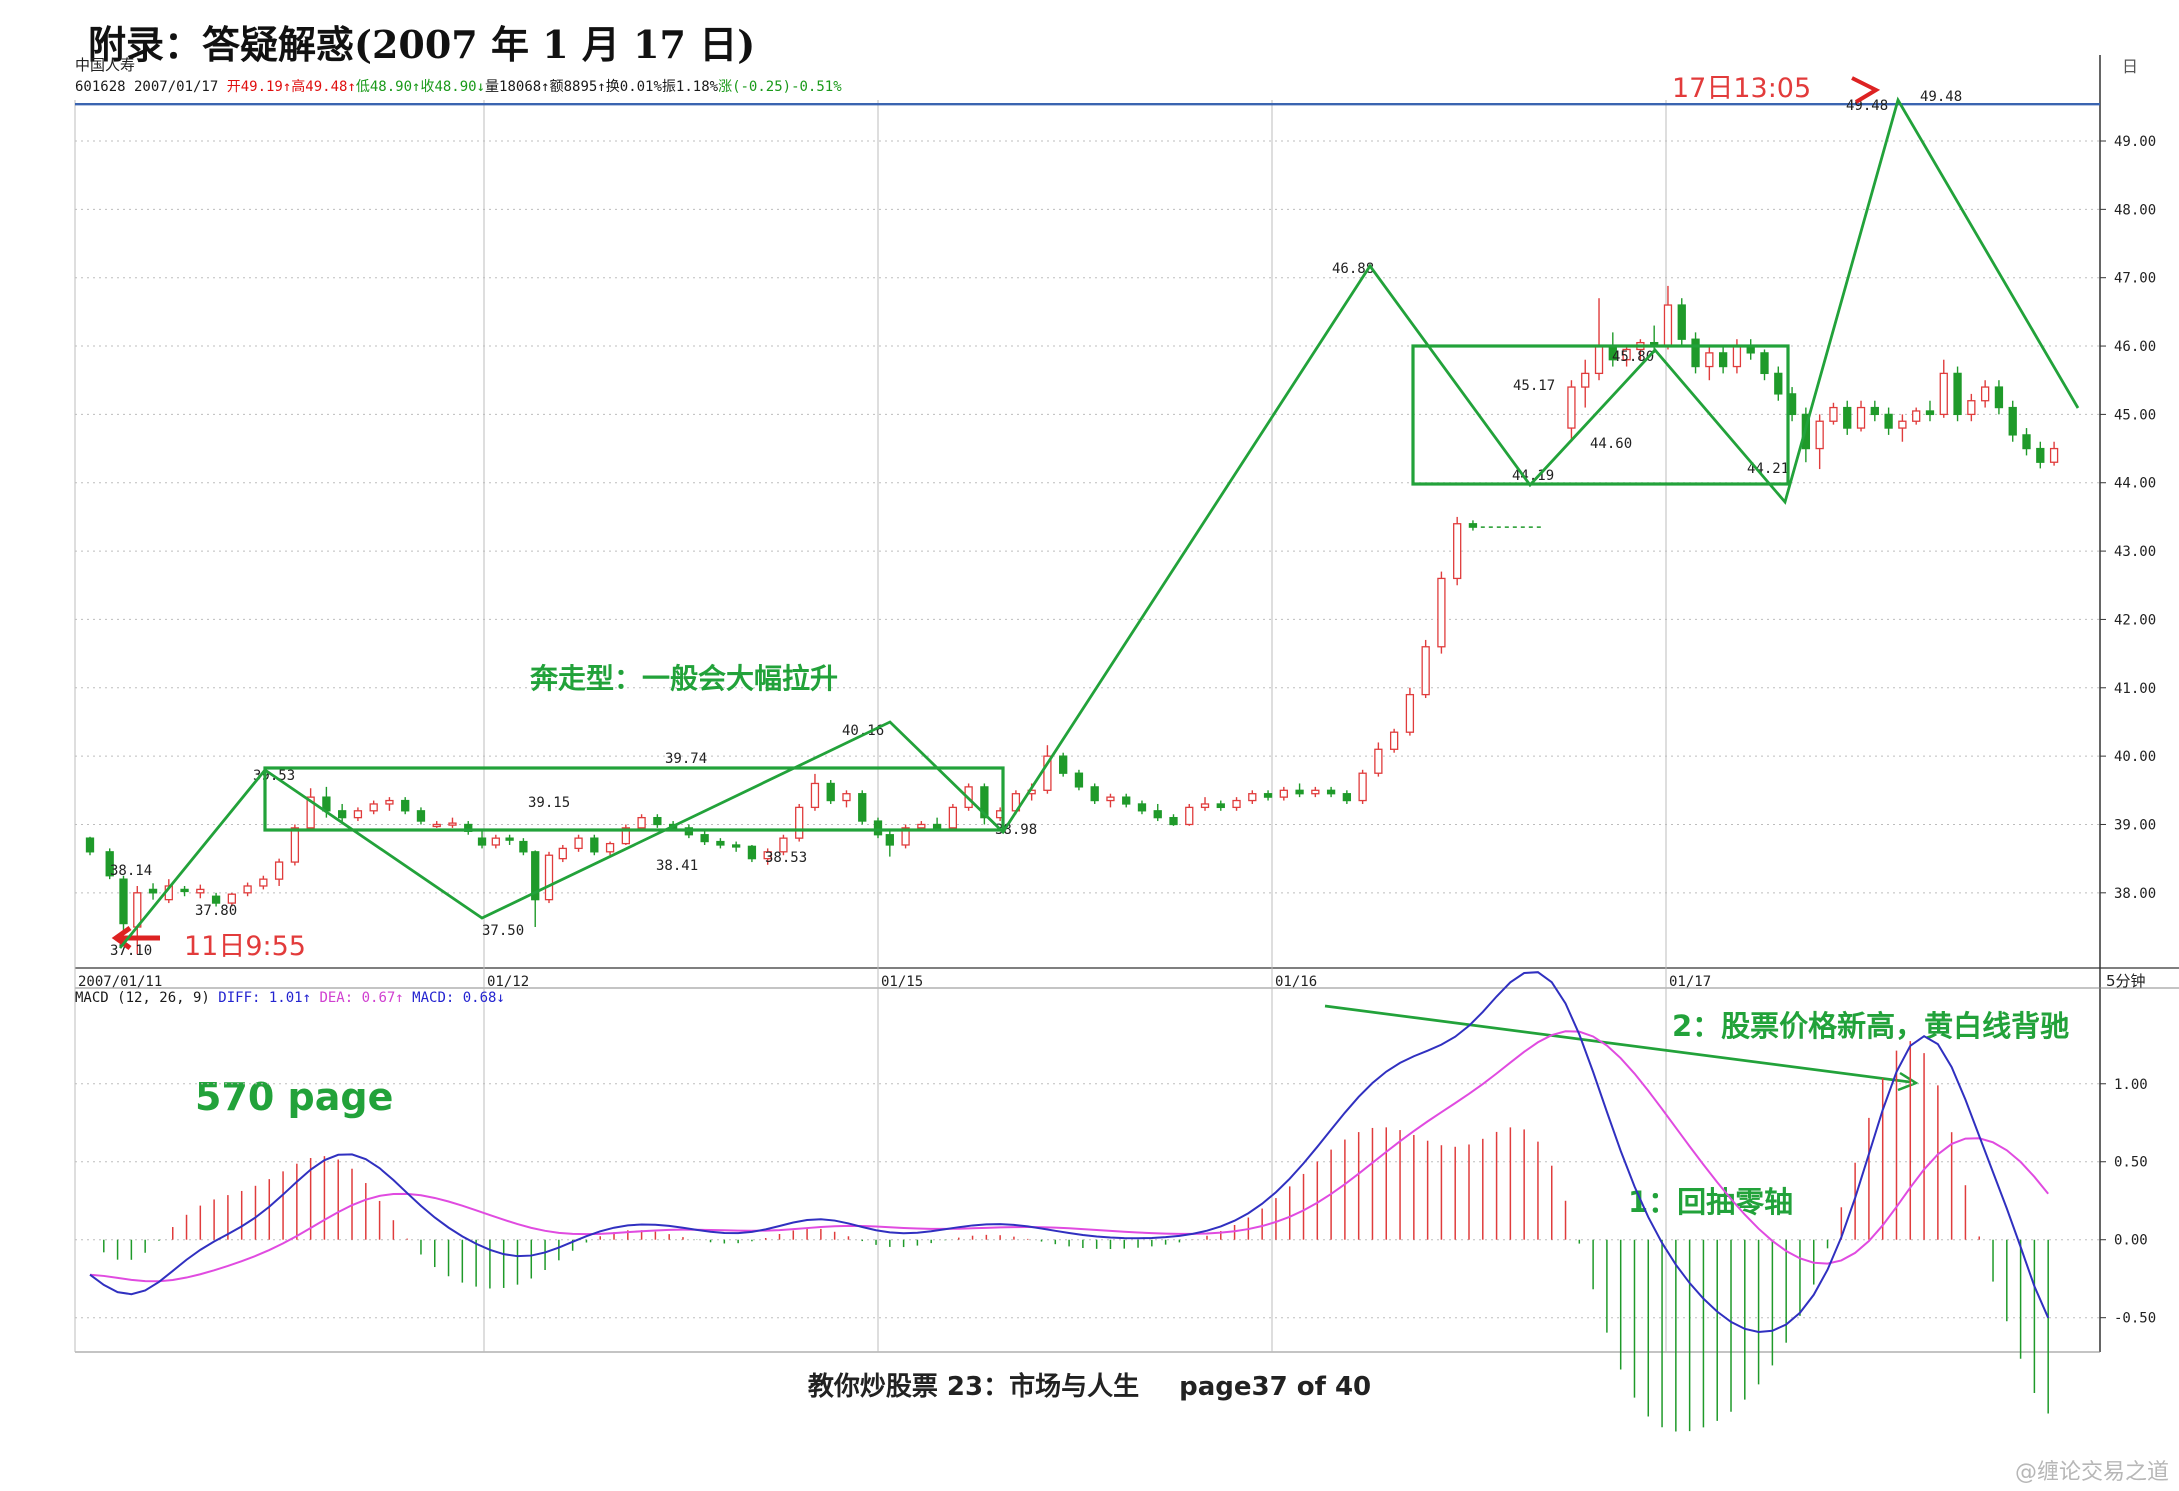  I want to click on price-tick-label: 43.00, so click(2135, 552).